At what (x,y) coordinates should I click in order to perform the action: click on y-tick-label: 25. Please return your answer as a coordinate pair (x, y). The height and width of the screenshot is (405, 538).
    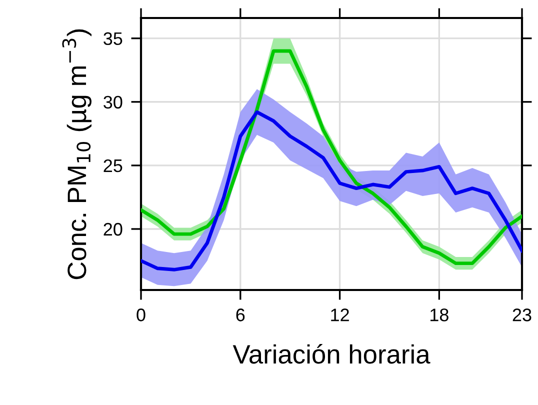
    Looking at the image, I should click on (113, 165).